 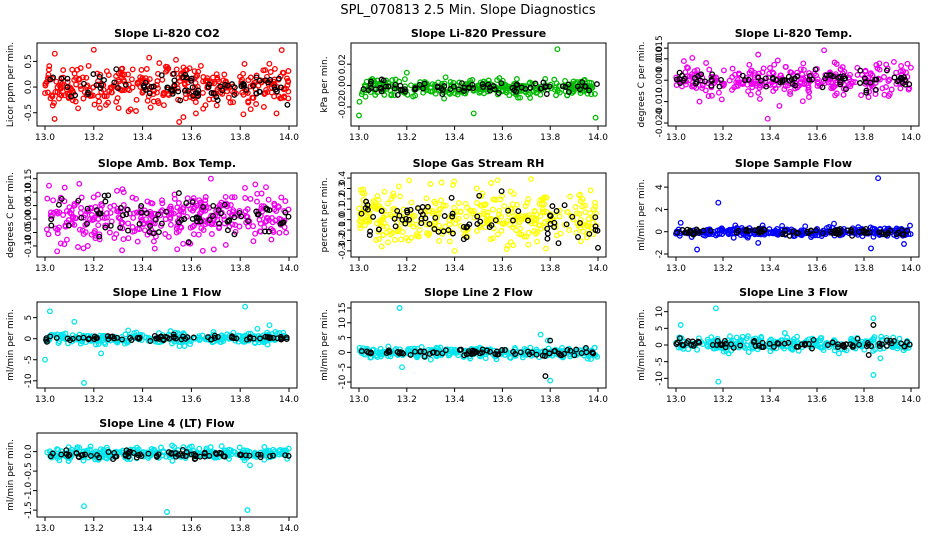 I want to click on x-tick-label: 13.6, so click(x=817, y=400).